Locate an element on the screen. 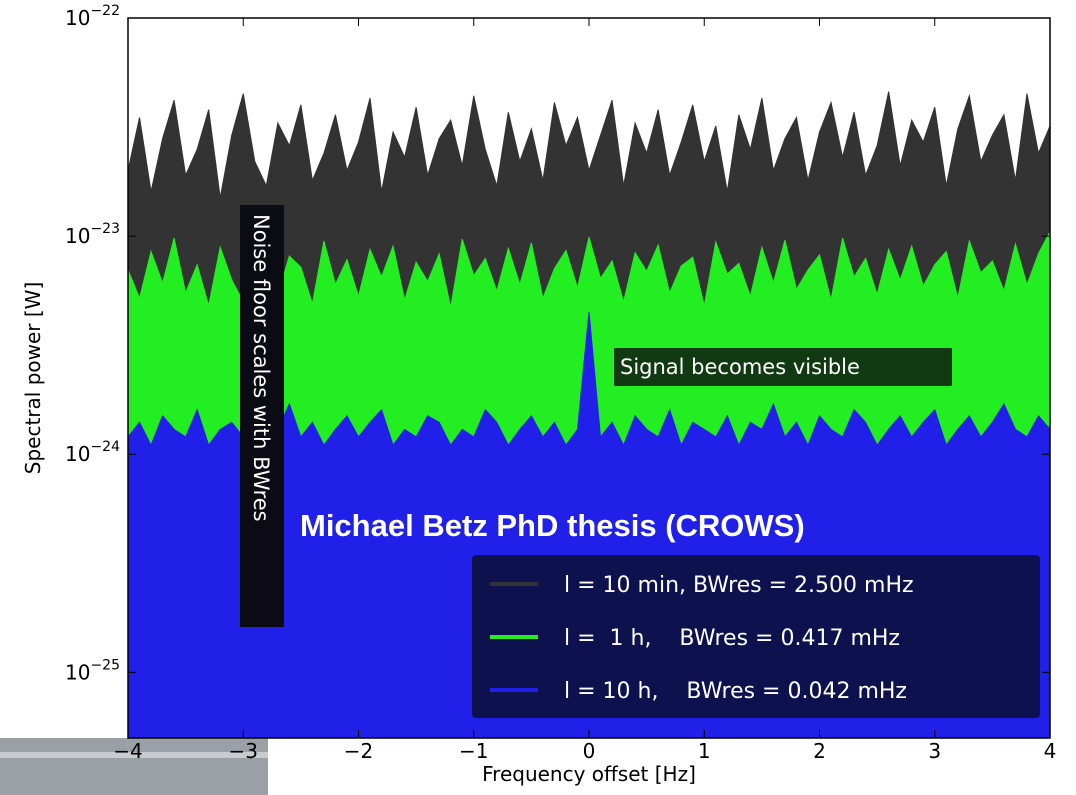  y-tick-label: 10−22 is located at coordinates (92, 16).